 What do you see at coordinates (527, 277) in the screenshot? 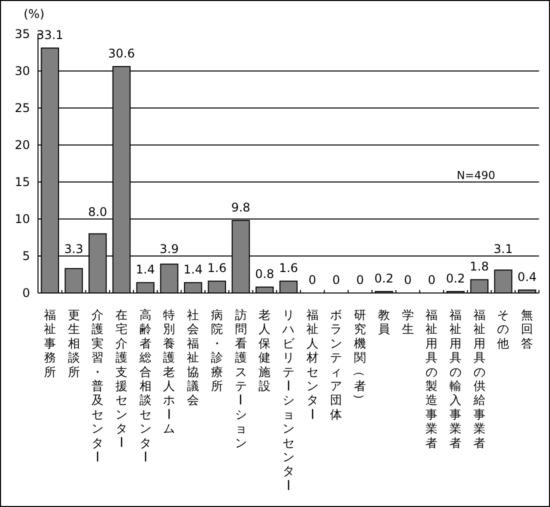
I see `data-label: 0.4` at bounding box center [527, 277].